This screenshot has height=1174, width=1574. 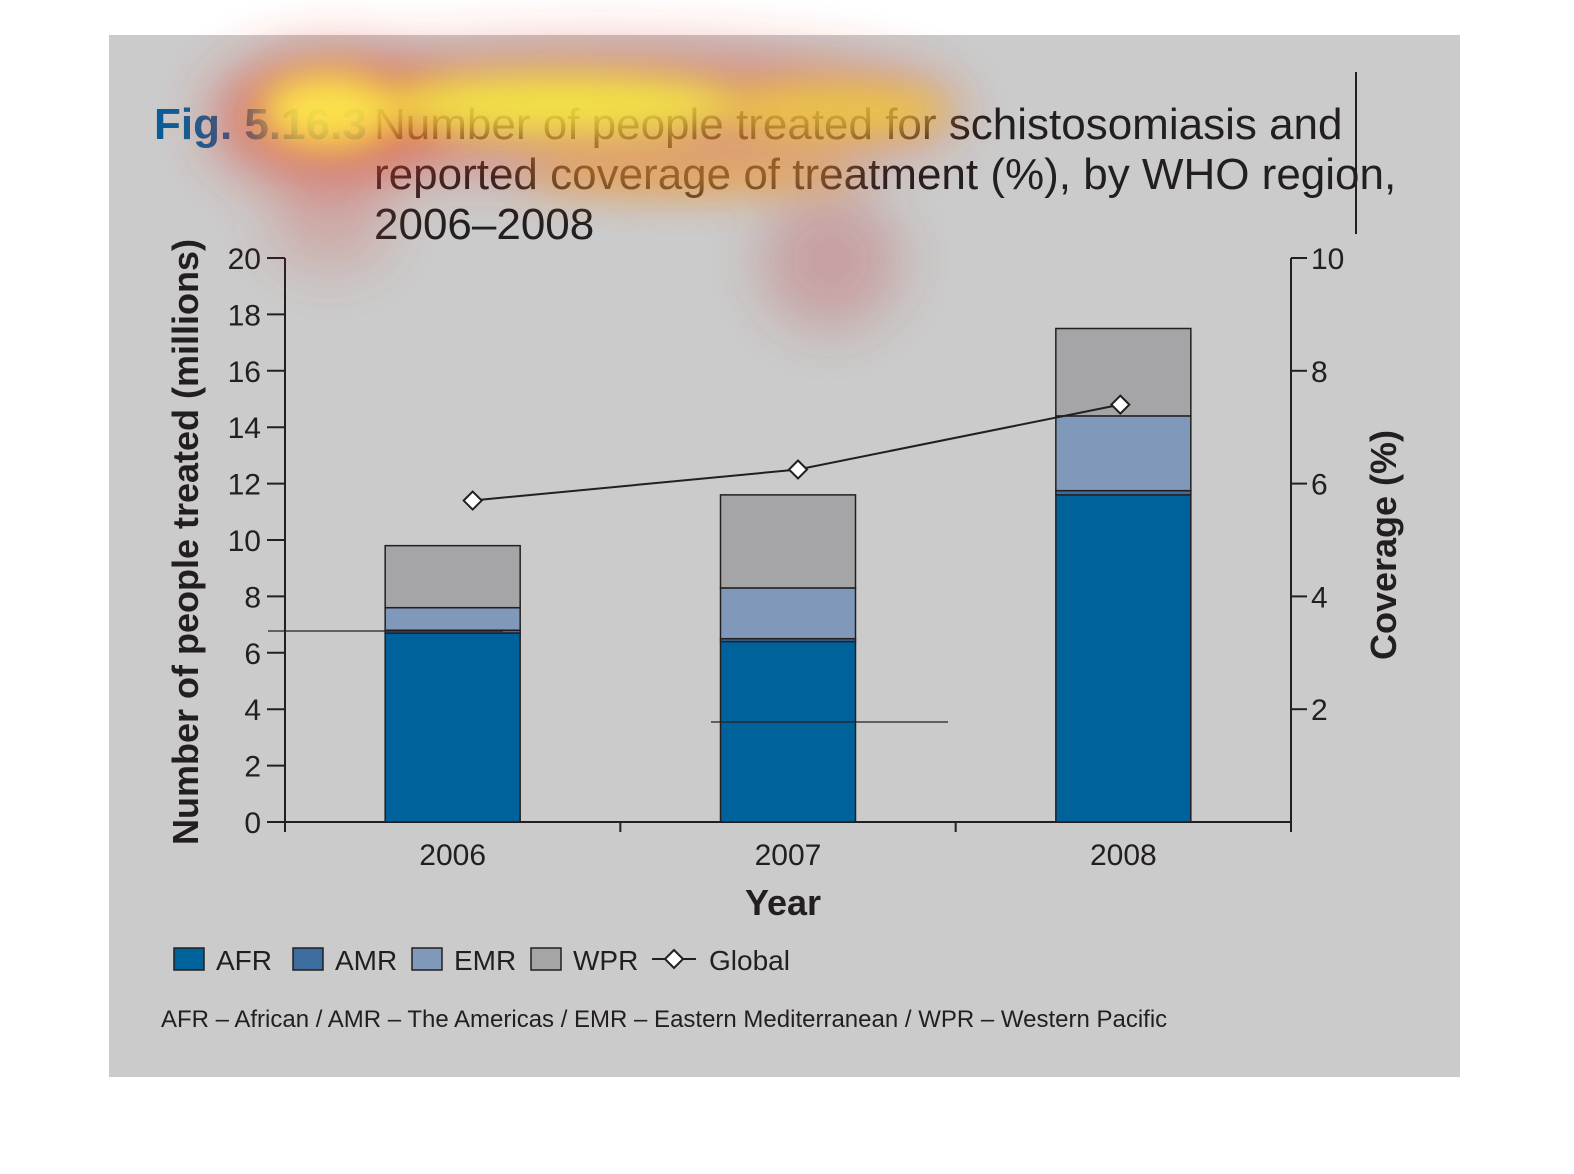 I want to click on left-y-tick-label: 6, so click(x=252, y=654).